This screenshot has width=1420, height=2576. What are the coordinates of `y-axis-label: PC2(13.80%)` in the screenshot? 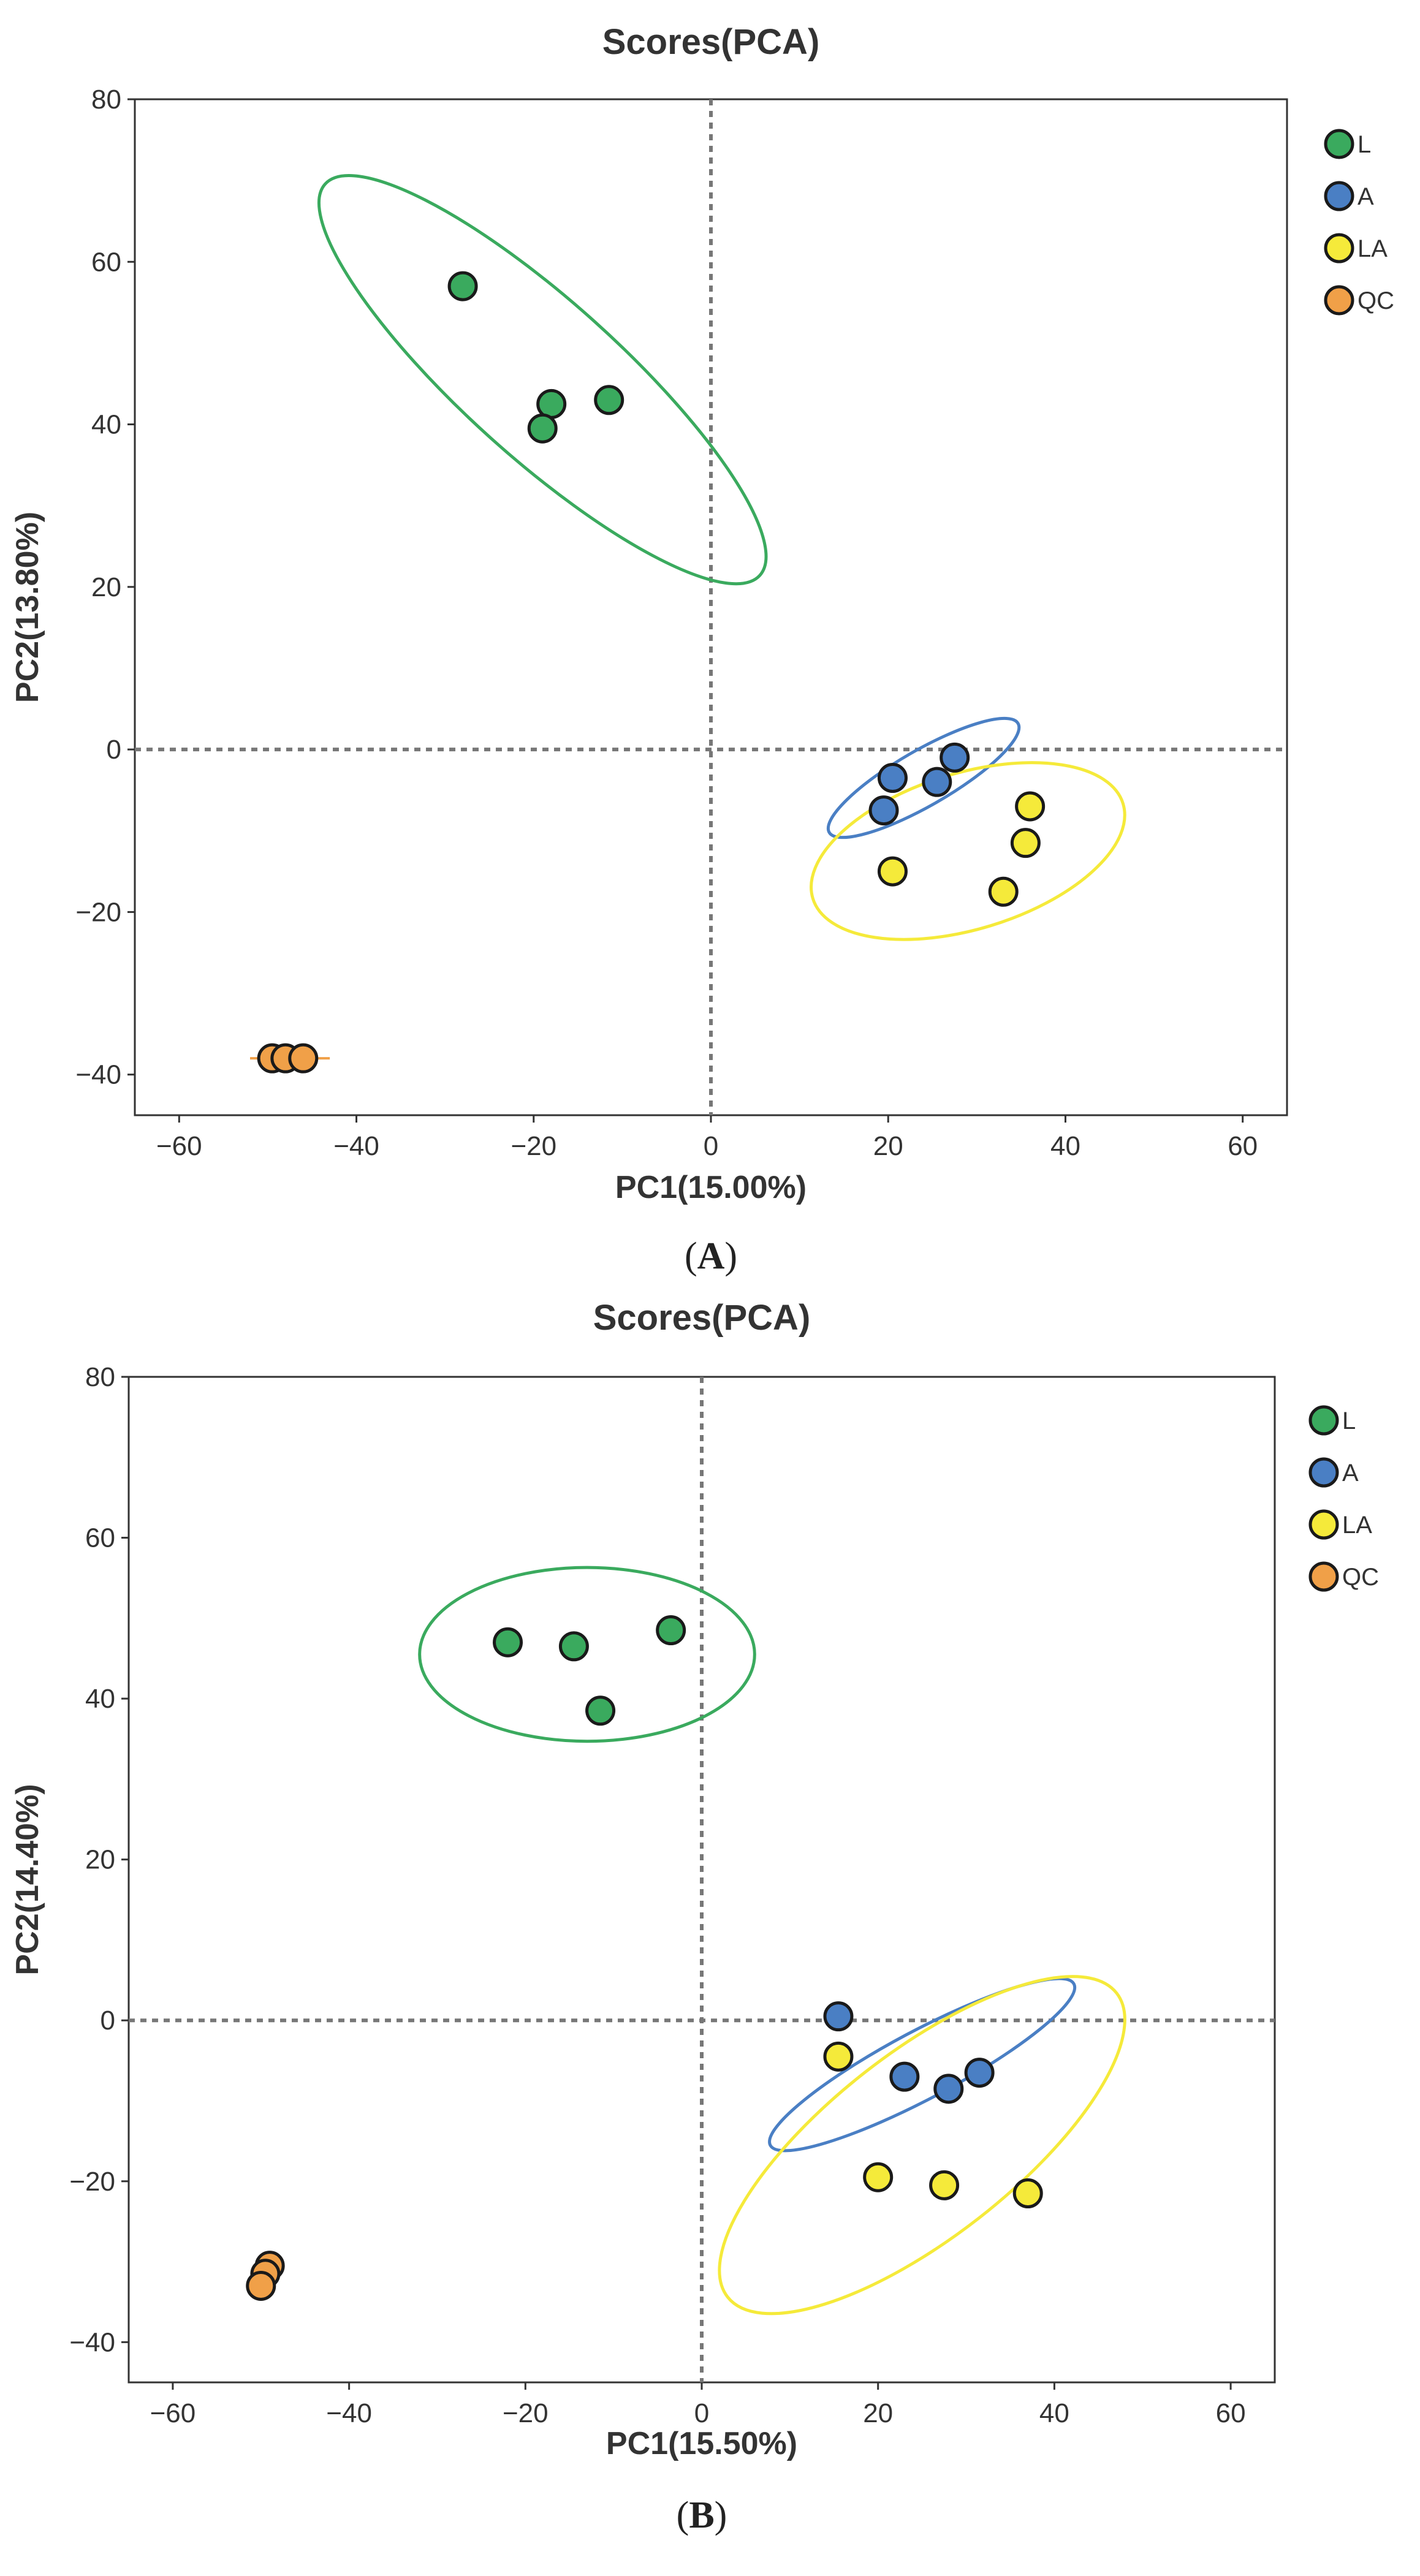 It's located at (27, 607).